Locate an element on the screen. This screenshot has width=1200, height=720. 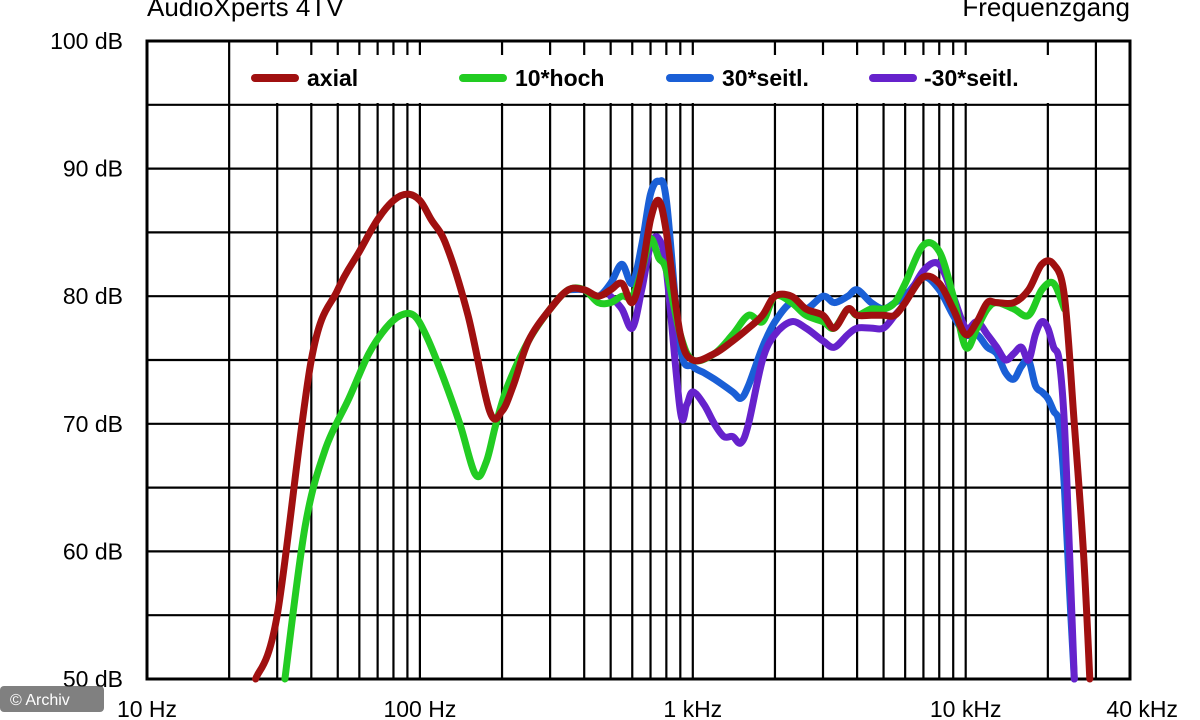
y-tick-label: 80 dB is located at coordinates (93, 296).